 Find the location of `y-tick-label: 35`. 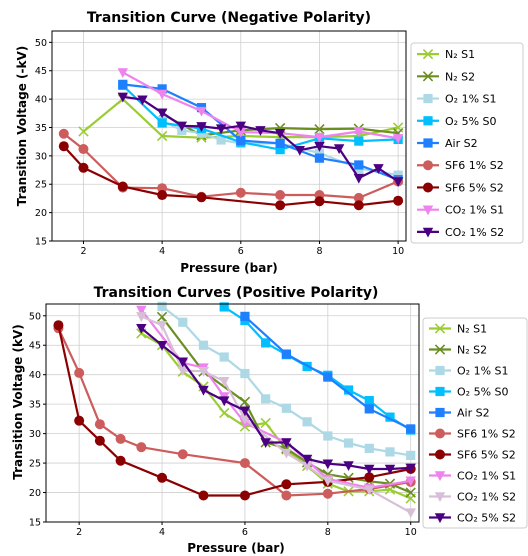

y-tick-label: 35 is located at coordinates (35, 405).